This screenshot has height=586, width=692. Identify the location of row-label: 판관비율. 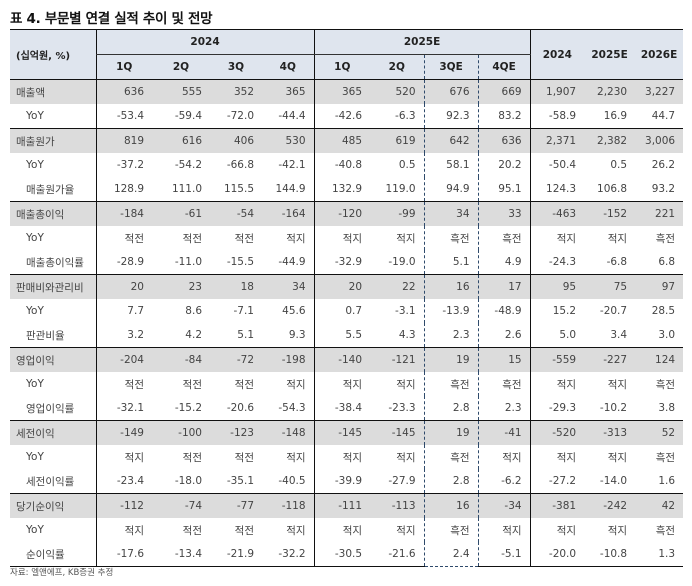
(45, 335).